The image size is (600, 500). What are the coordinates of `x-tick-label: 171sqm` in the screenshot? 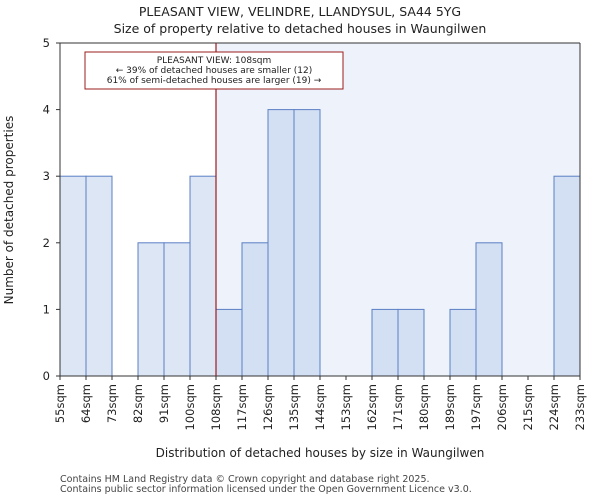 It's located at (398, 407).